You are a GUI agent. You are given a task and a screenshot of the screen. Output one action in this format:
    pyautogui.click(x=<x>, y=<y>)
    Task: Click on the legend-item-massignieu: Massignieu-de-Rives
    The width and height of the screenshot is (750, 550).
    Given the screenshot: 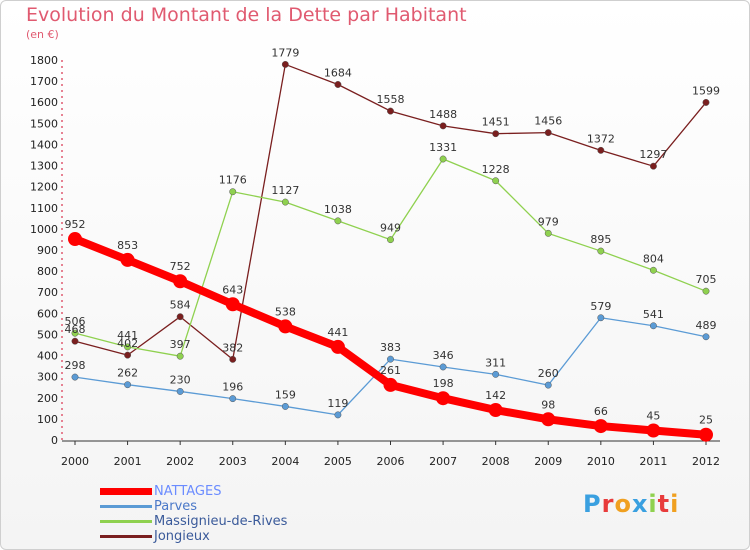 What is the action you would take?
    pyautogui.click(x=193, y=521)
    